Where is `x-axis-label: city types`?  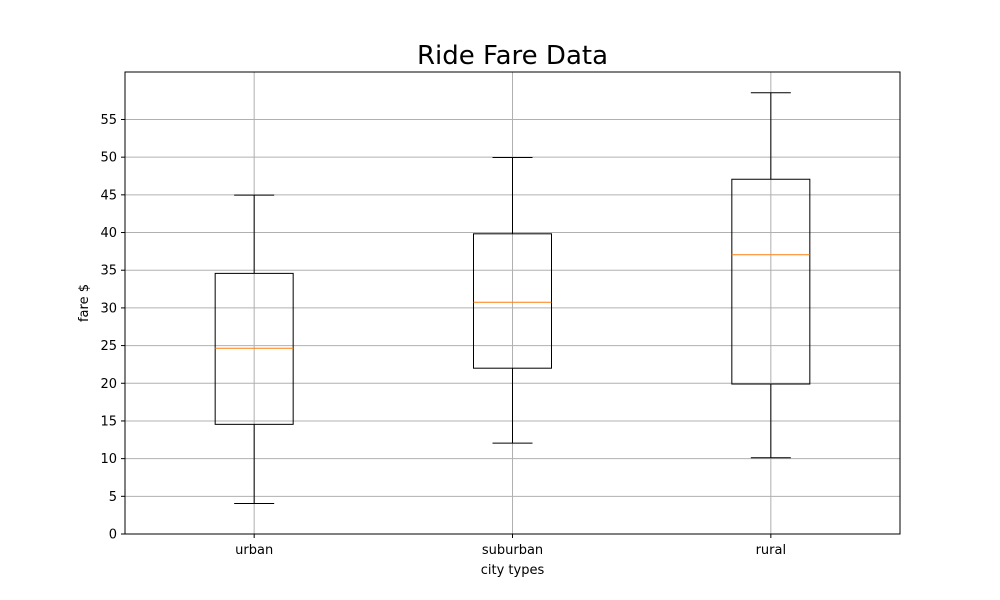 x-axis-label: city types is located at coordinates (513, 570).